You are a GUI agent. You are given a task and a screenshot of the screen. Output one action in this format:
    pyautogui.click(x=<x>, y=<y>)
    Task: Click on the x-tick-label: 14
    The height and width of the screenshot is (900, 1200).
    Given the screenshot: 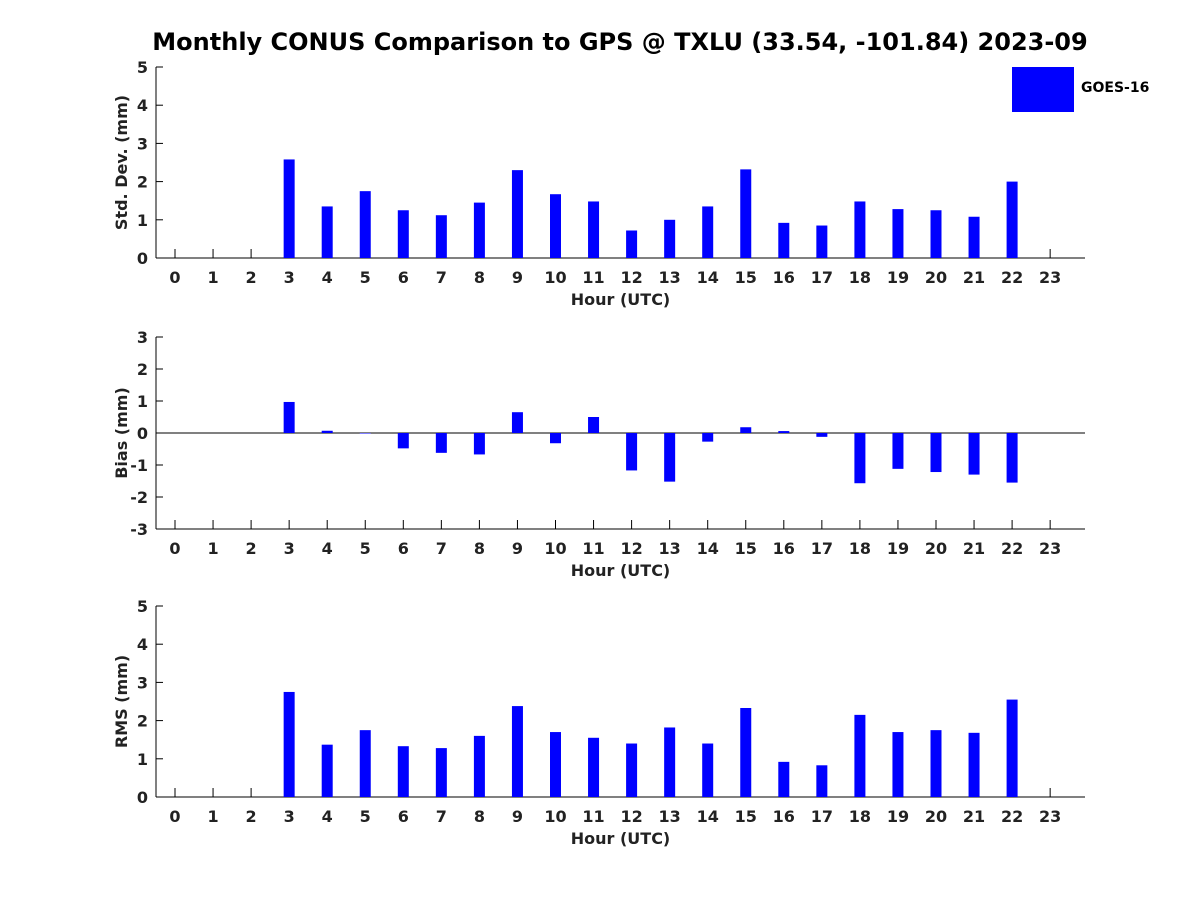 What is the action you would take?
    pyautogui.click(x=708, y=816)
    